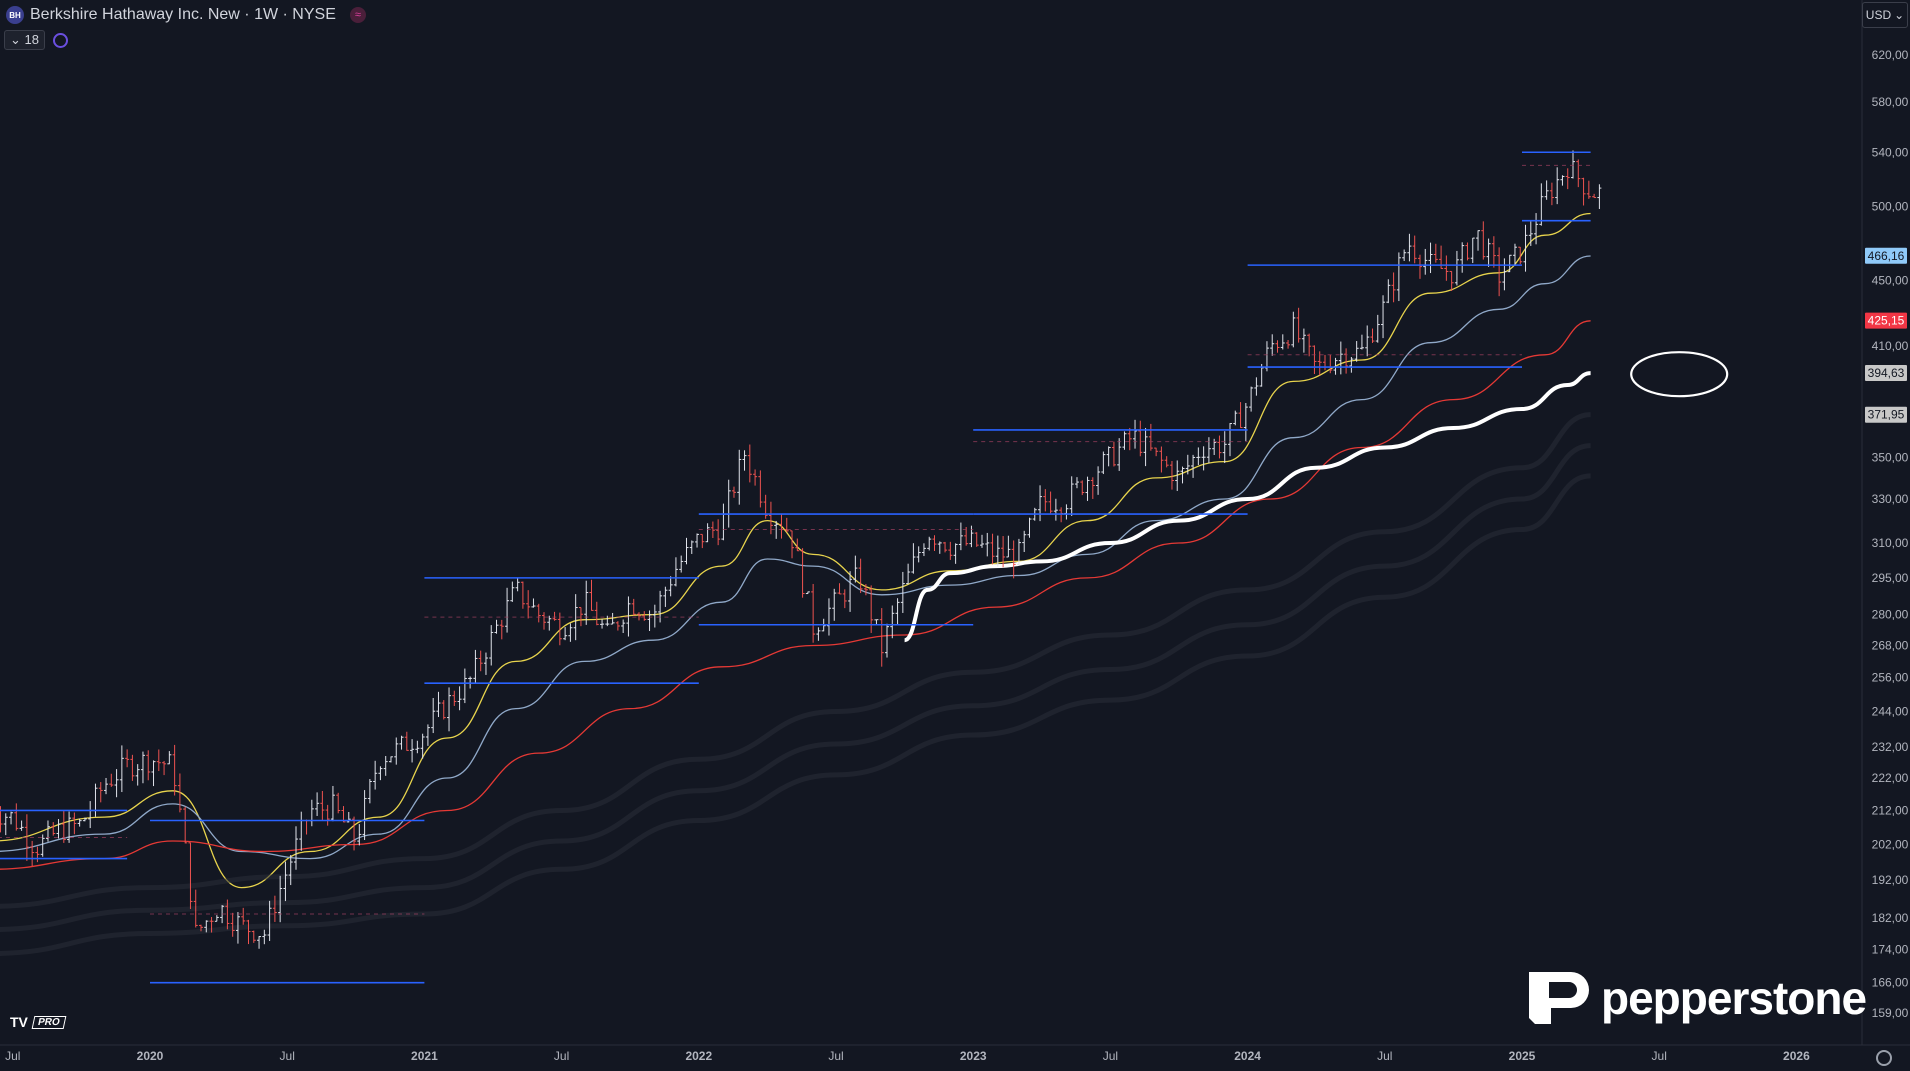 The height and width of the screenshot is (1071, 1910). Describe the element at coordinates (424, 1056) in the screenshot. I see `time-tick-label: 2021` at that location.